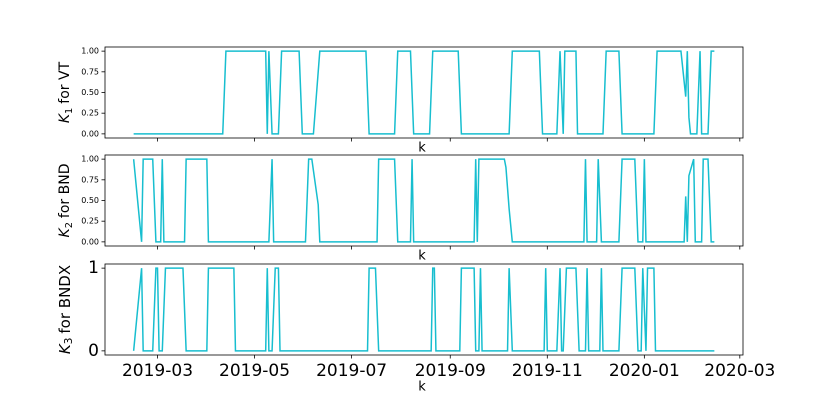 The height and width of the screenshot is (404, 830). What do you see at coordinates (69, 341) in the screenshot?
I see `y-label-subscript: 3` at bounding box center [69, 341].